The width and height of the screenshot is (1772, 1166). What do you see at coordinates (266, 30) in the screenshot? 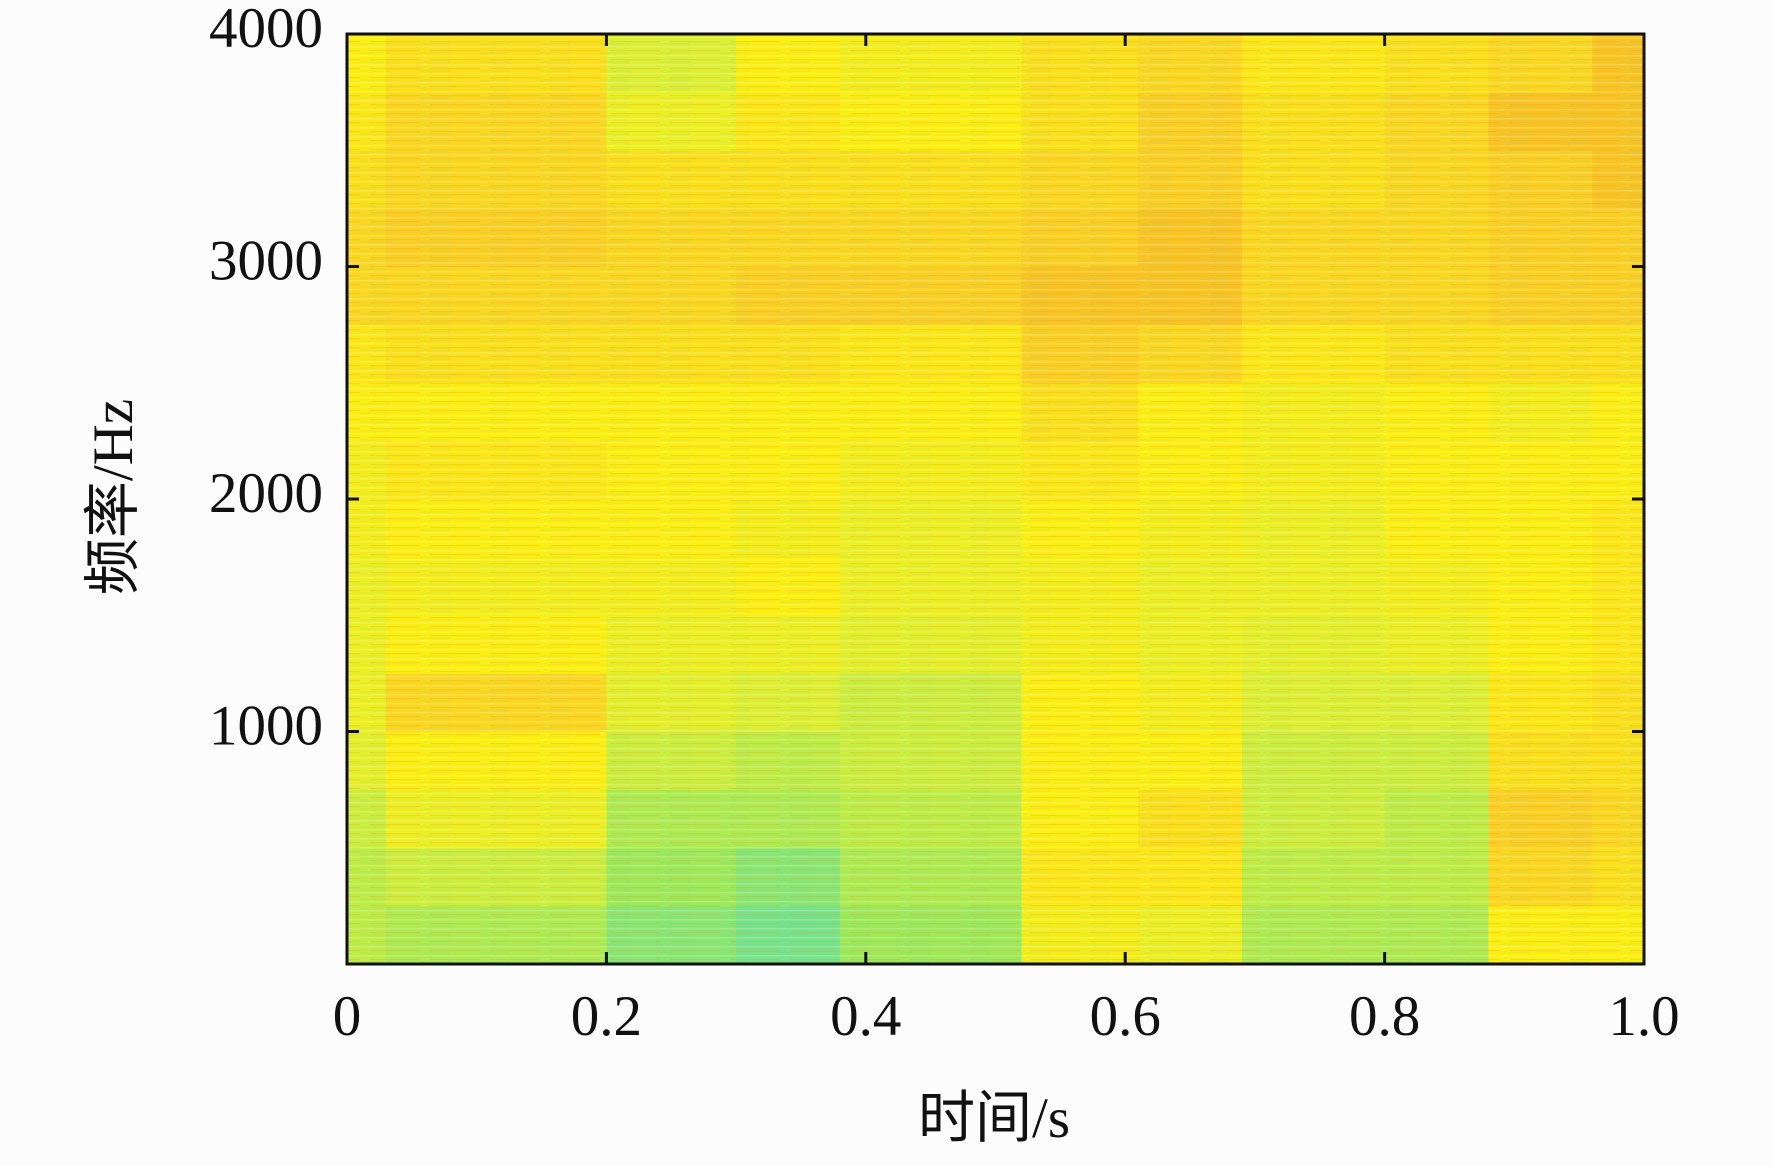
I see `y-tick-label: 4000` at bounding box center [266, 30].